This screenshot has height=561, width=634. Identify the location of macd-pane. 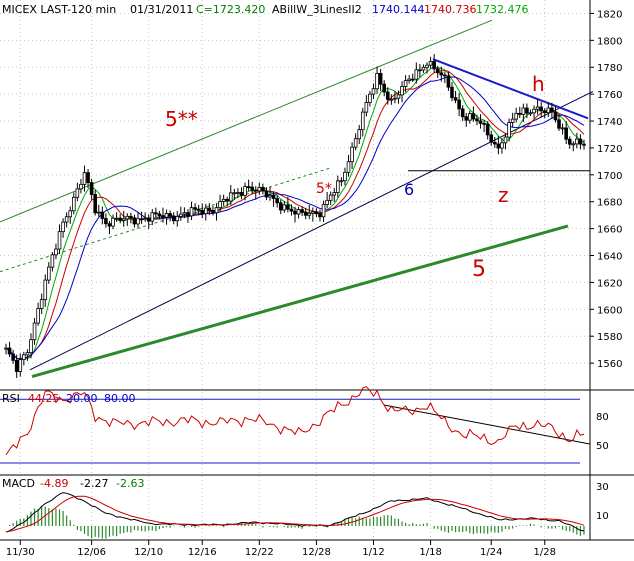
(295, 515).